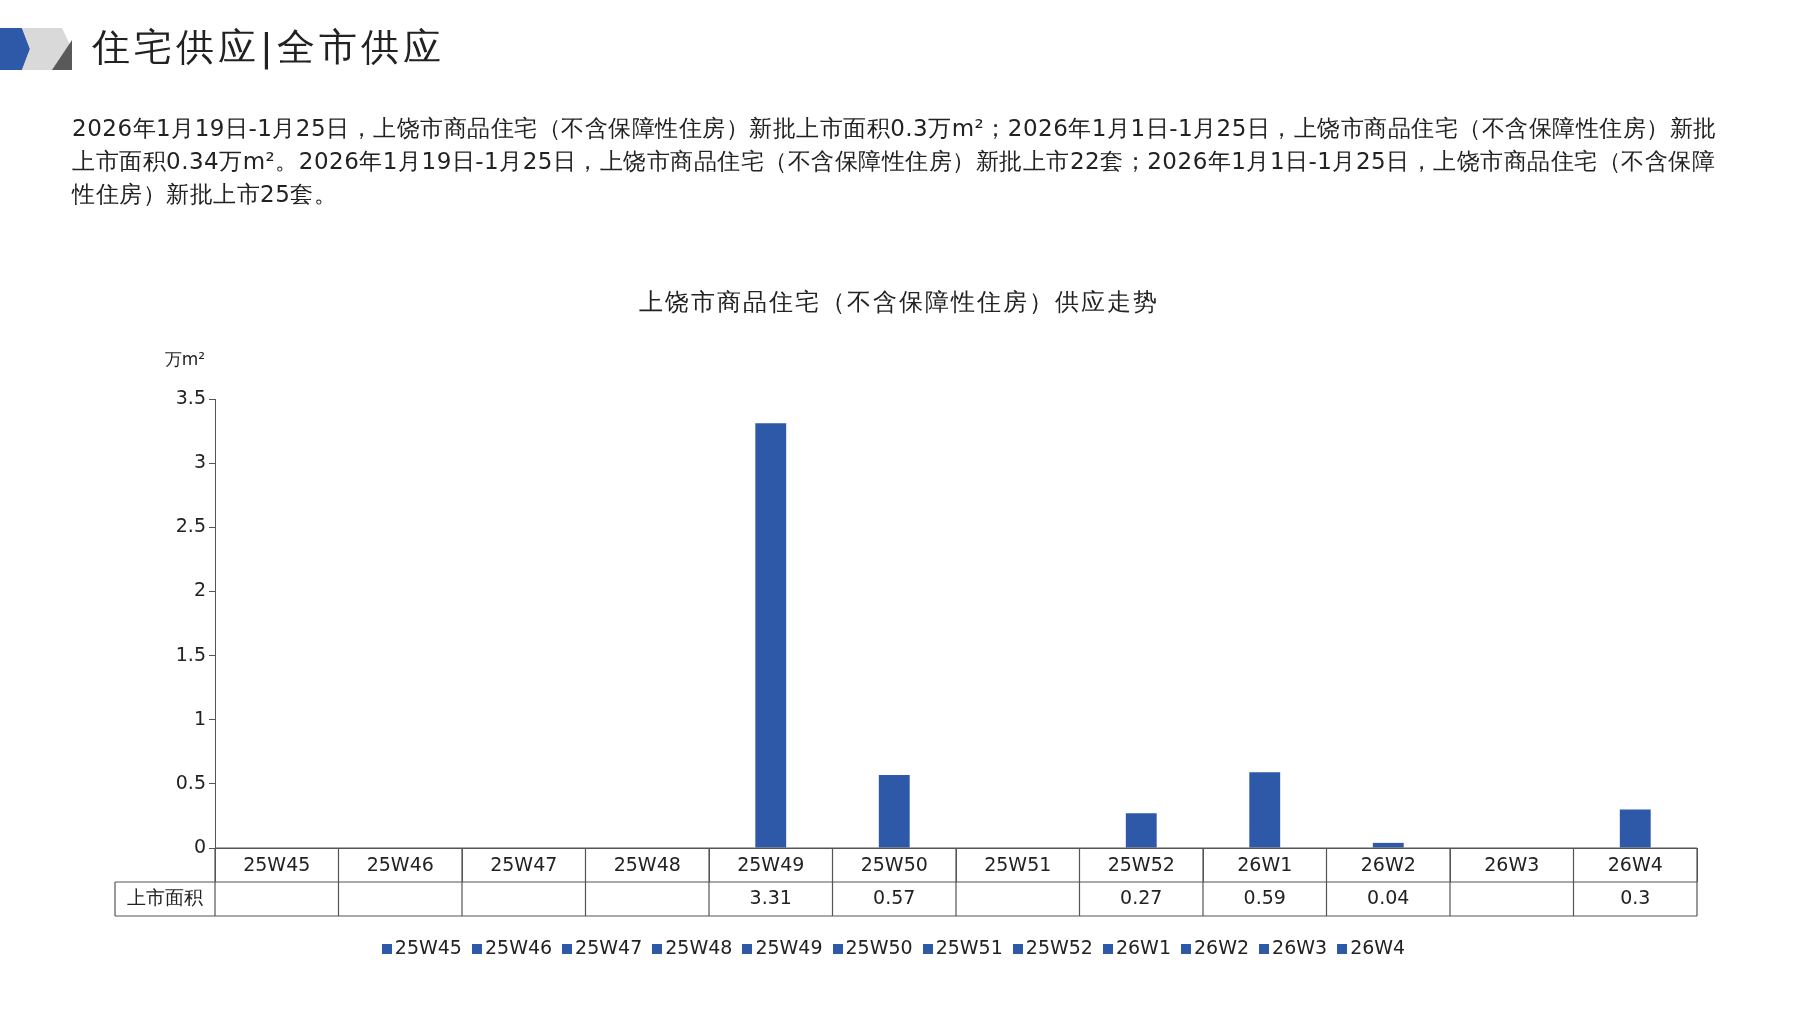  Describe the element at coordinates (789, 947) in the screenshot. I see `category-label: 25W49` at that location.